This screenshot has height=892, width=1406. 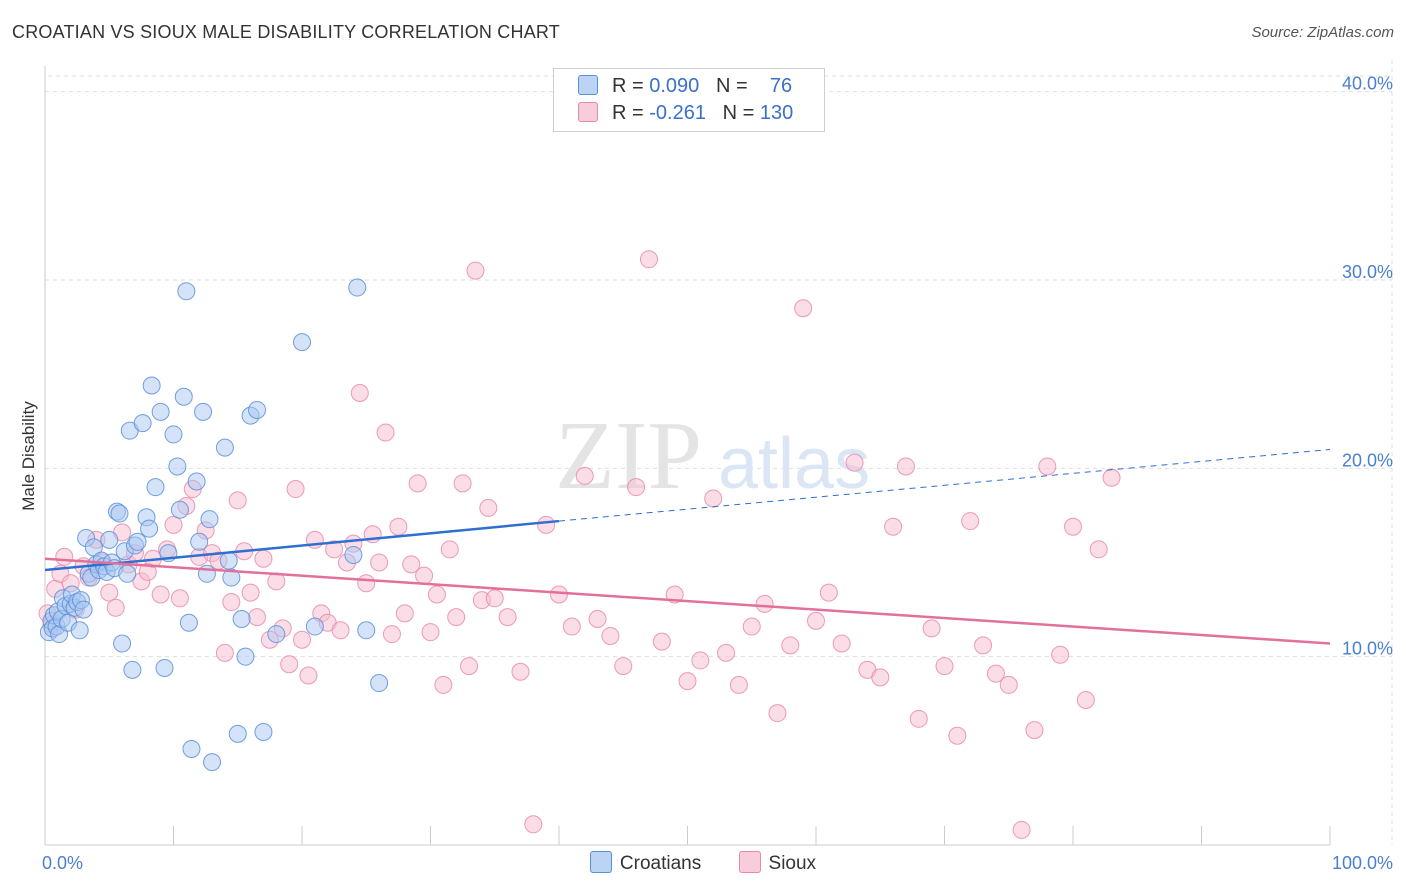 I want to click on watermark-atlas: atlas, so click(x=794, y=464).